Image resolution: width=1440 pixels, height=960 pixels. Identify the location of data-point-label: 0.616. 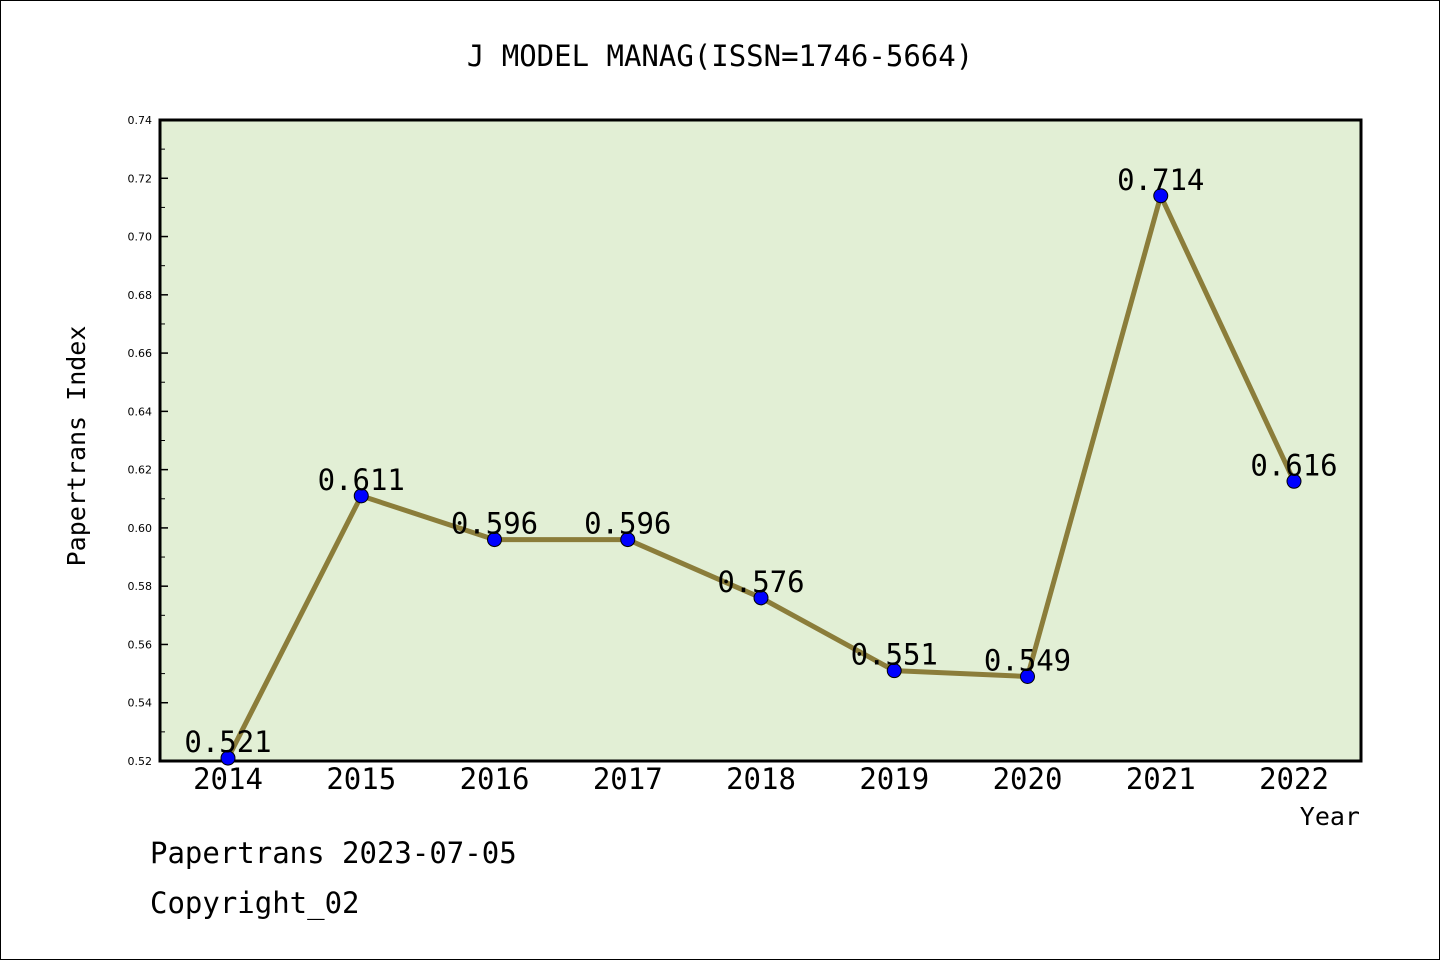
(1293, 465).